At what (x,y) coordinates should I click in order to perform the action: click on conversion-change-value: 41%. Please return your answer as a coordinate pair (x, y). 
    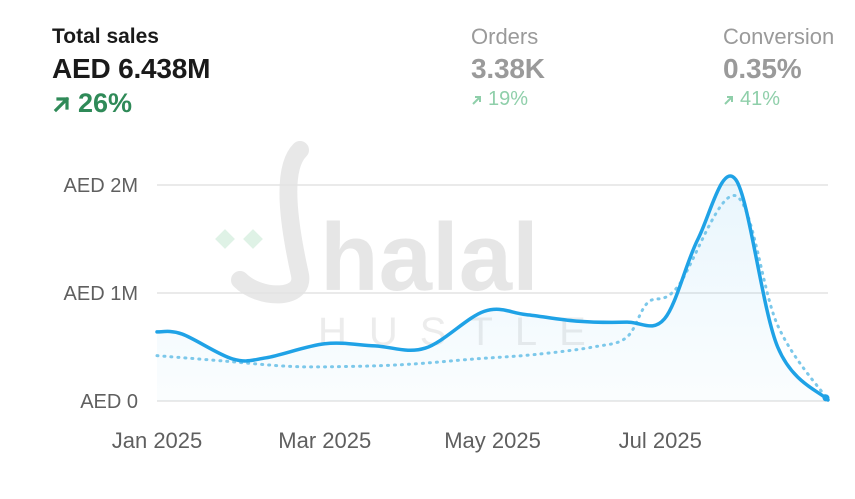
    Looking at the image, I should click on (760, 99).